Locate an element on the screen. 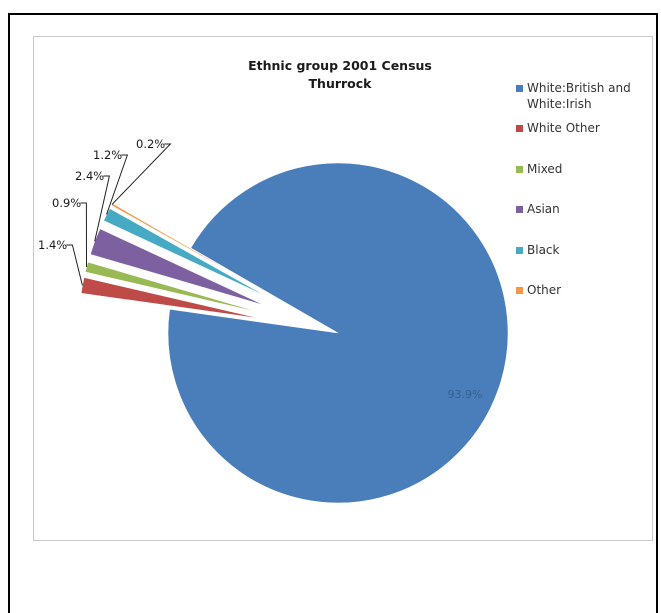 The width and height of the screenshot is (661, 613). legend-label-white-other: White Other is located at coordinates (563, 128).